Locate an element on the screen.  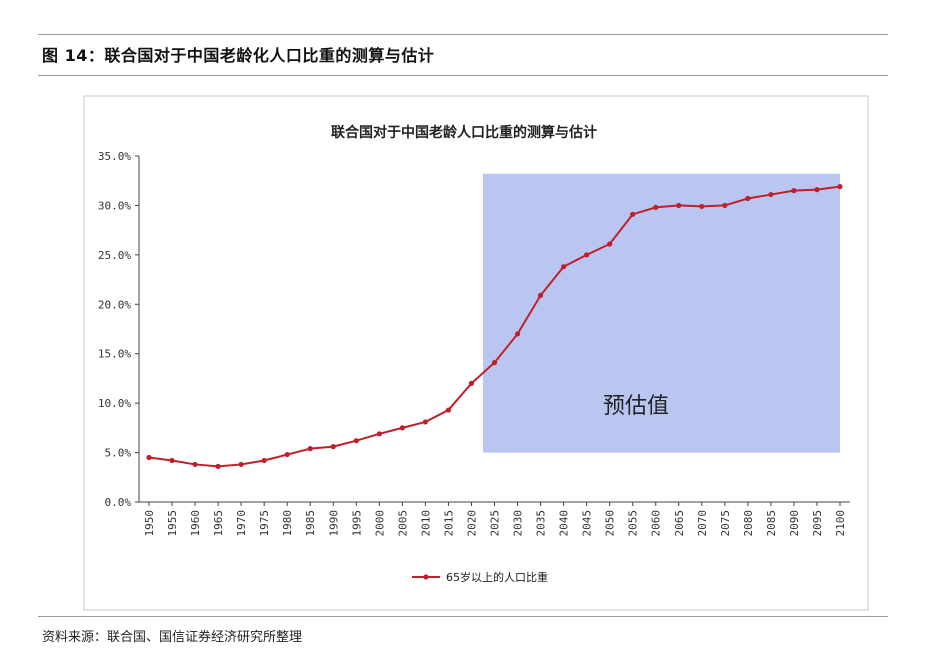
x-tick-label: 2055 is located at coordinates (633, 523).